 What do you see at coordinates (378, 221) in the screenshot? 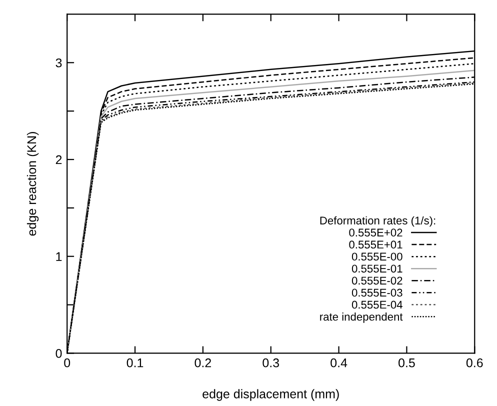
I see `legend-title: Deformation rates (1/s):` at bounding box center [378, 221].